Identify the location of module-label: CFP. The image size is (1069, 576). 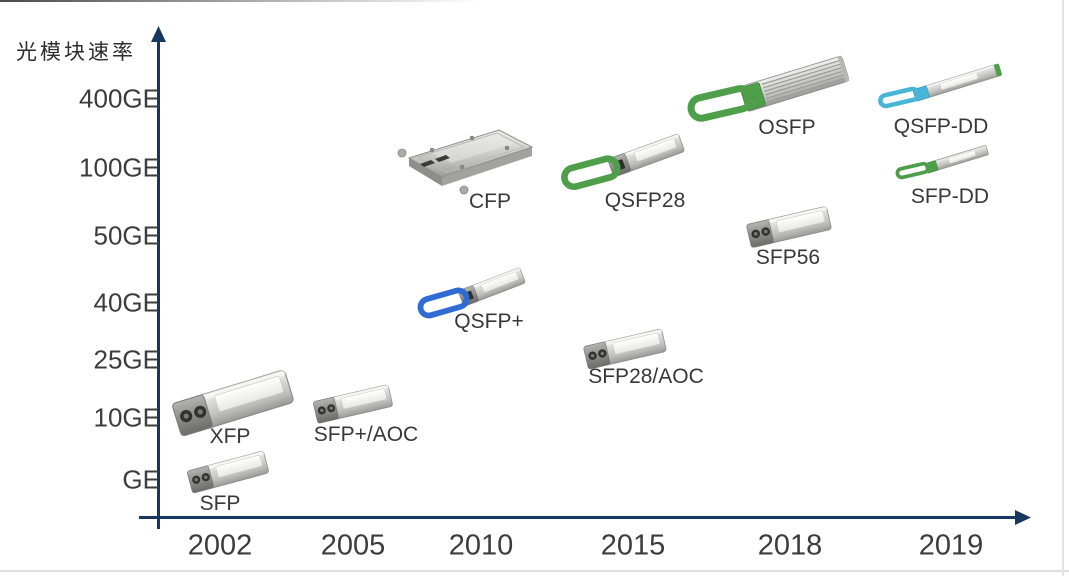
(490, 201).